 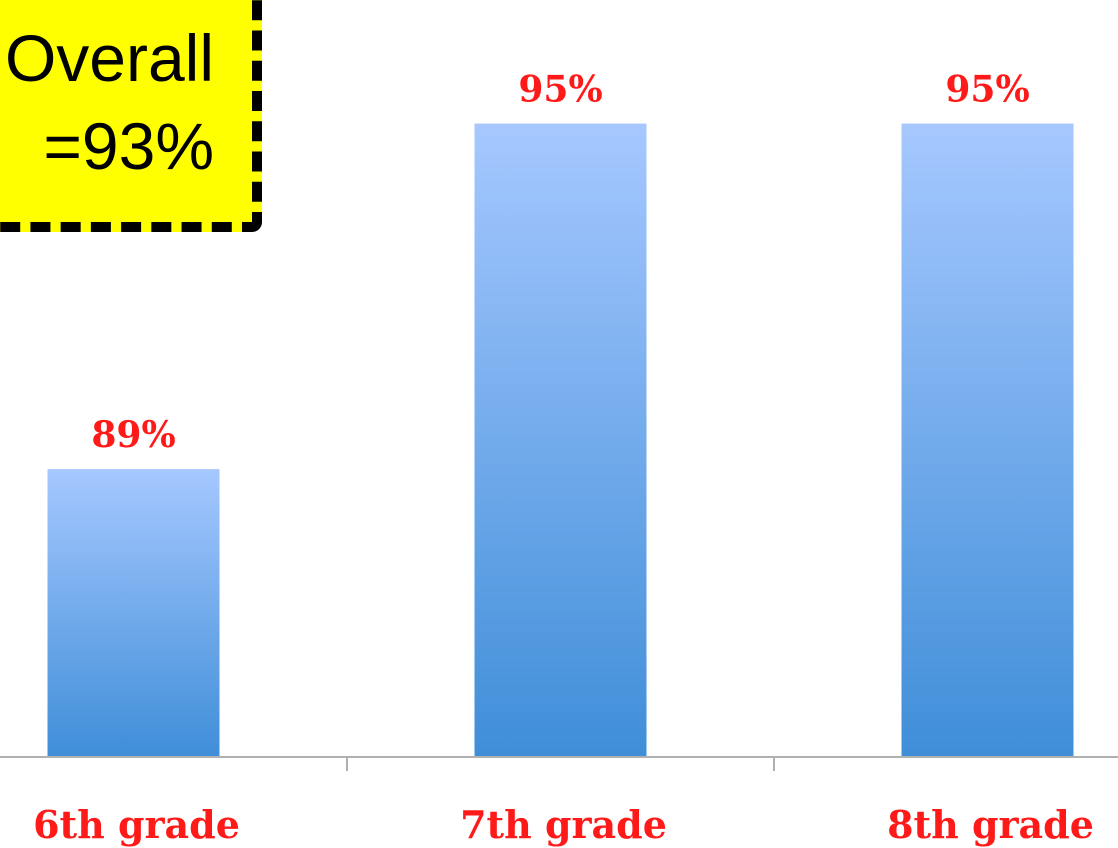 I want to click on bar-7th-grade, so click(x=560, y=440).